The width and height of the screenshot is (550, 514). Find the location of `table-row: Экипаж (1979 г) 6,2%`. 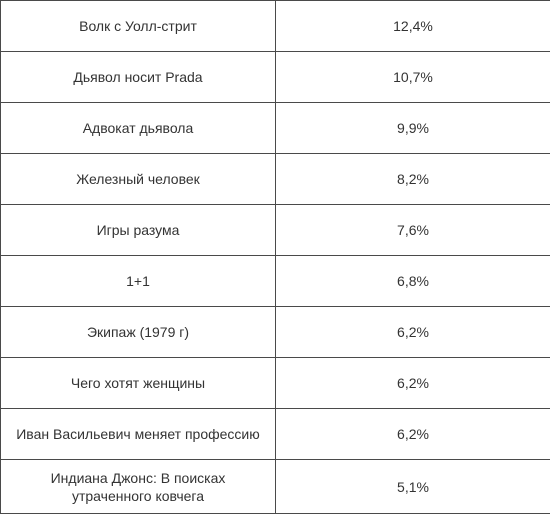

table-row: Экипаж (1979 г) 6,2% is located at coordinates (275, 332).